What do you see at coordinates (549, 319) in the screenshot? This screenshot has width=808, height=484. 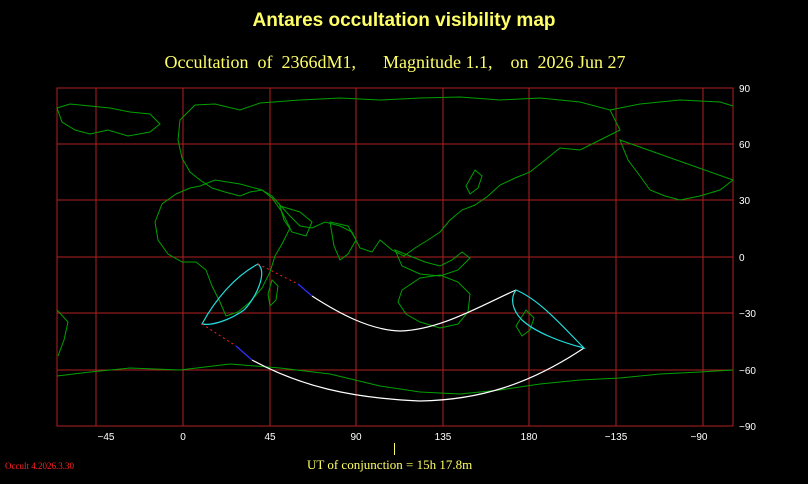 I see `rise-set-curve-east` at bounding box center [549, 319].